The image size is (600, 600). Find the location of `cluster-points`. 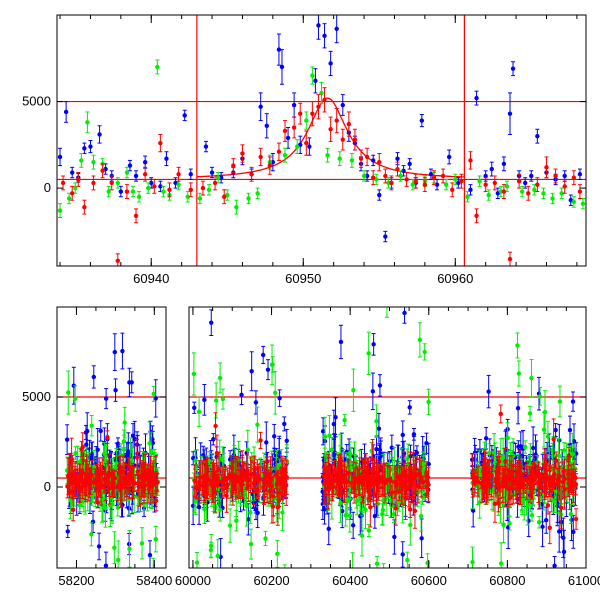

cluster-points is located at coordinates (240, 438).